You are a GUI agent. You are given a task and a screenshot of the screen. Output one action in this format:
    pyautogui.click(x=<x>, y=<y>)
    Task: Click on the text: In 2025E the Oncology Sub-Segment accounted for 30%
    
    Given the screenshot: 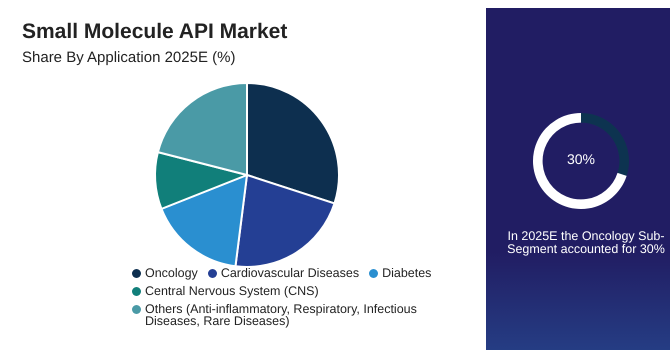 What is the action you would take?
    pyautogui.click(x=586, y=242)
    